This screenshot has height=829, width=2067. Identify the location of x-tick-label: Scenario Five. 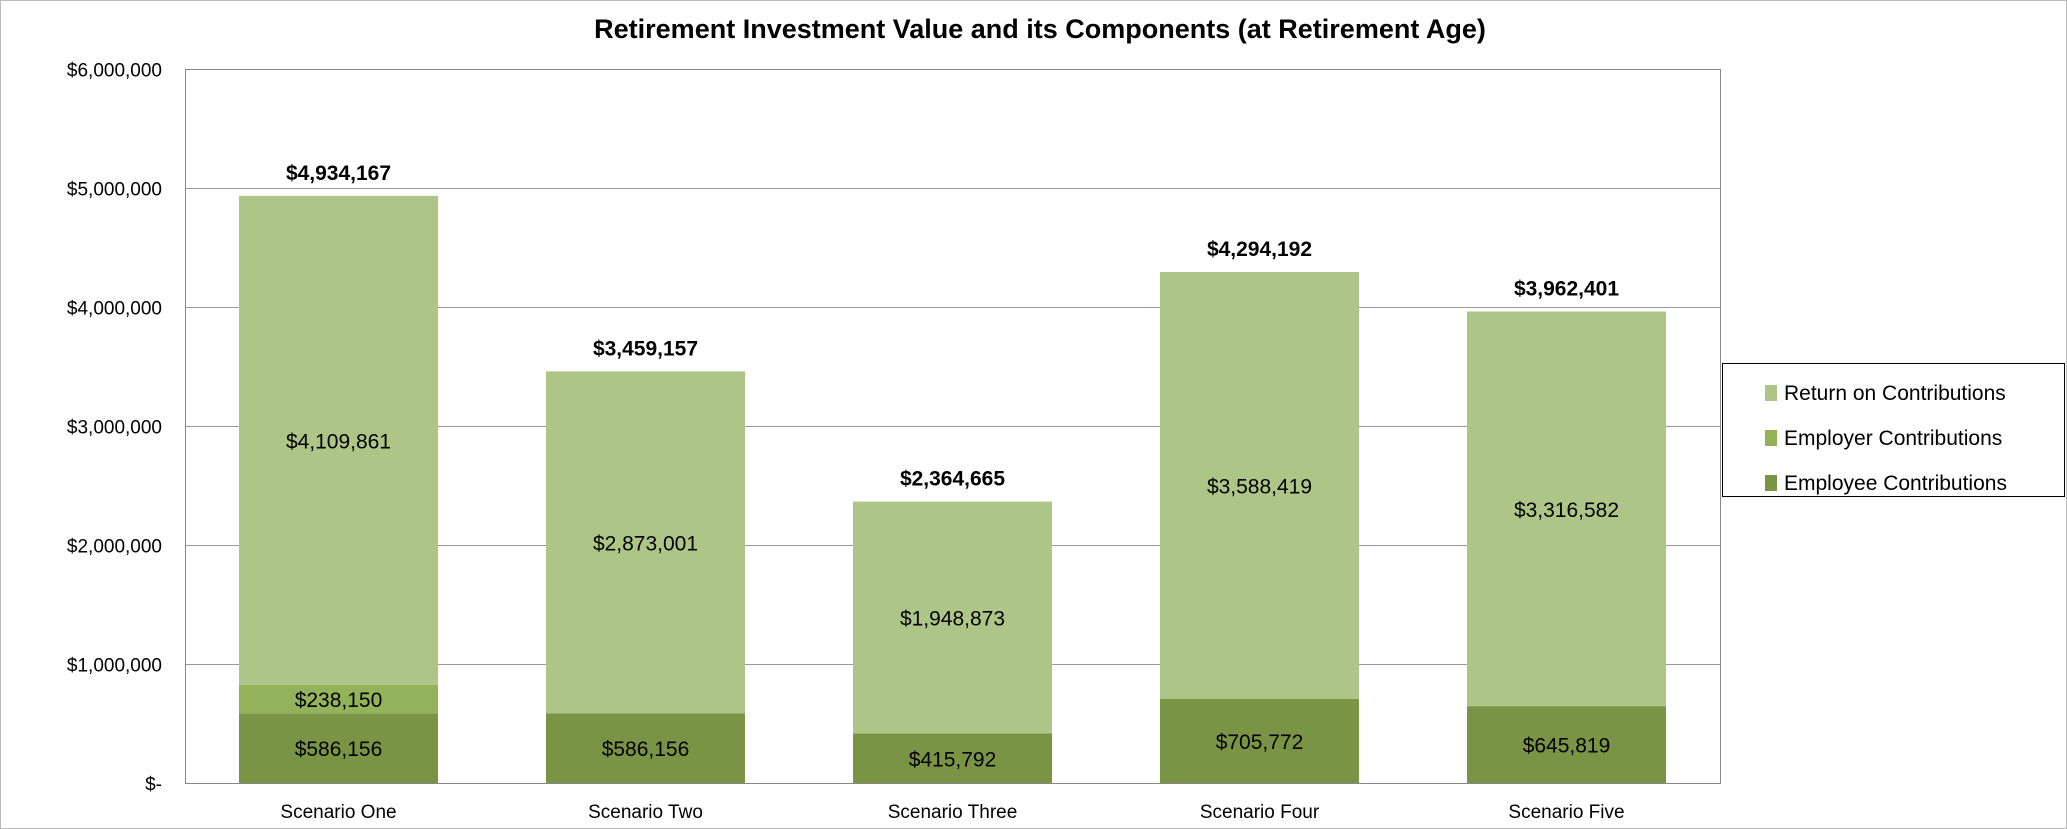
(1566, 812).